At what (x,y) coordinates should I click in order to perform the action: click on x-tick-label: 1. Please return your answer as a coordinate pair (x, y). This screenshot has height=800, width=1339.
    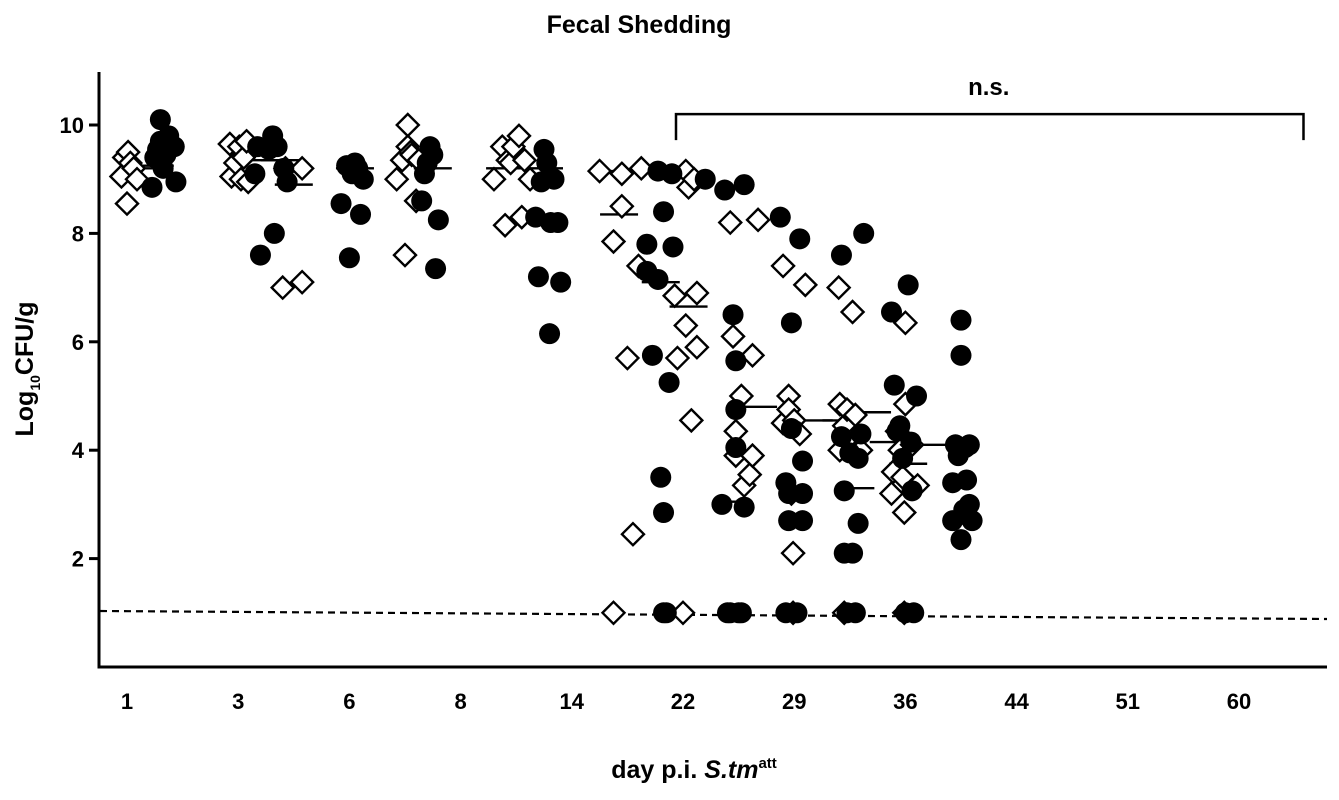
    Looking at the image, I should click on (127, 701).